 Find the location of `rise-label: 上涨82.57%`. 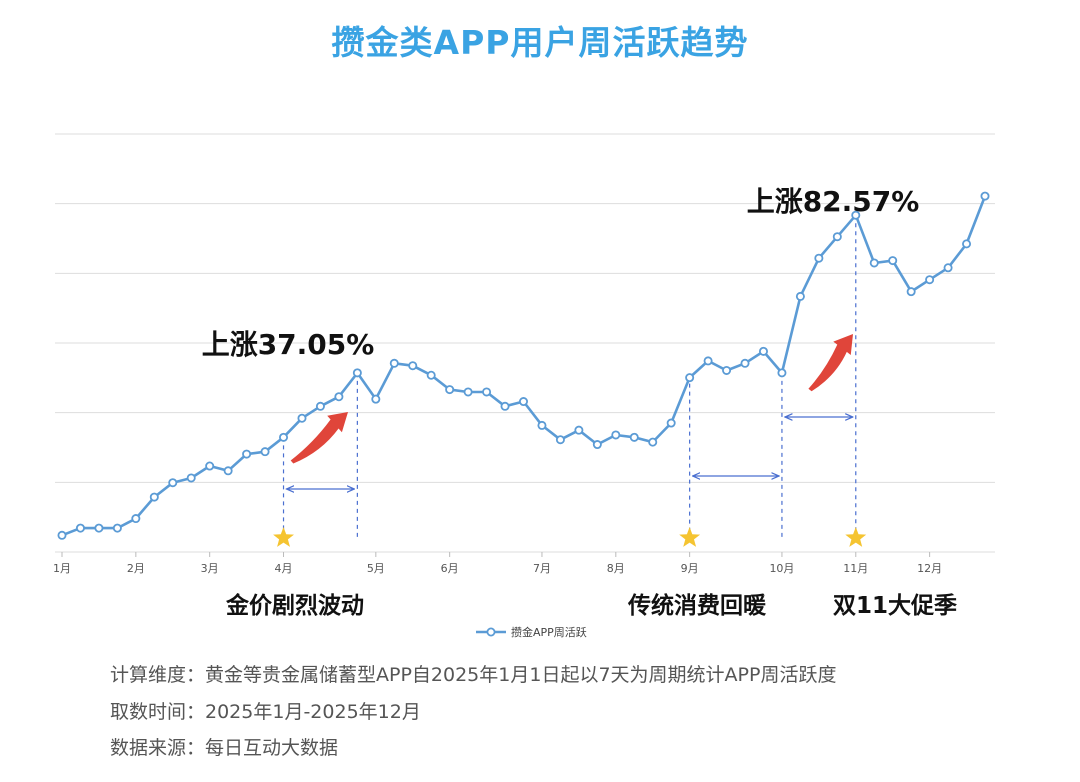

rise-label: 上涨82.57% is located at coordinates (833, 201).